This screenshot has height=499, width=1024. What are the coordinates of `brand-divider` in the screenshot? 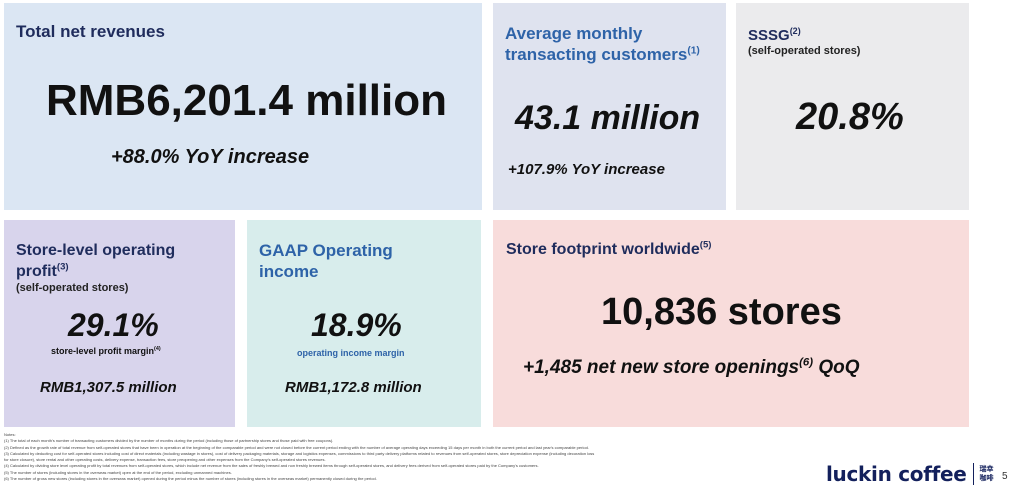 It's located at (973, 474).